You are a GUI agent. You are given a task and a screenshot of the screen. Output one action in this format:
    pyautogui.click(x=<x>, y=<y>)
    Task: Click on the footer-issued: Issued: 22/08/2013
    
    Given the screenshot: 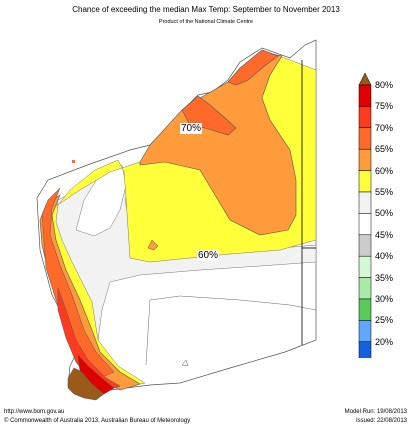 What is the action you would take?
    pyautogui.click(x=381, y=421)
    